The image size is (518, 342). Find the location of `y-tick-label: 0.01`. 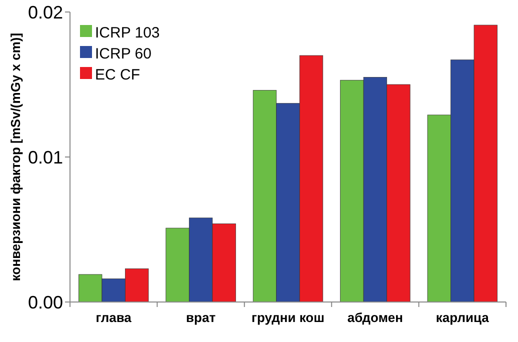

y-tick-label: 0.01 is located at coordinates (45, 157).